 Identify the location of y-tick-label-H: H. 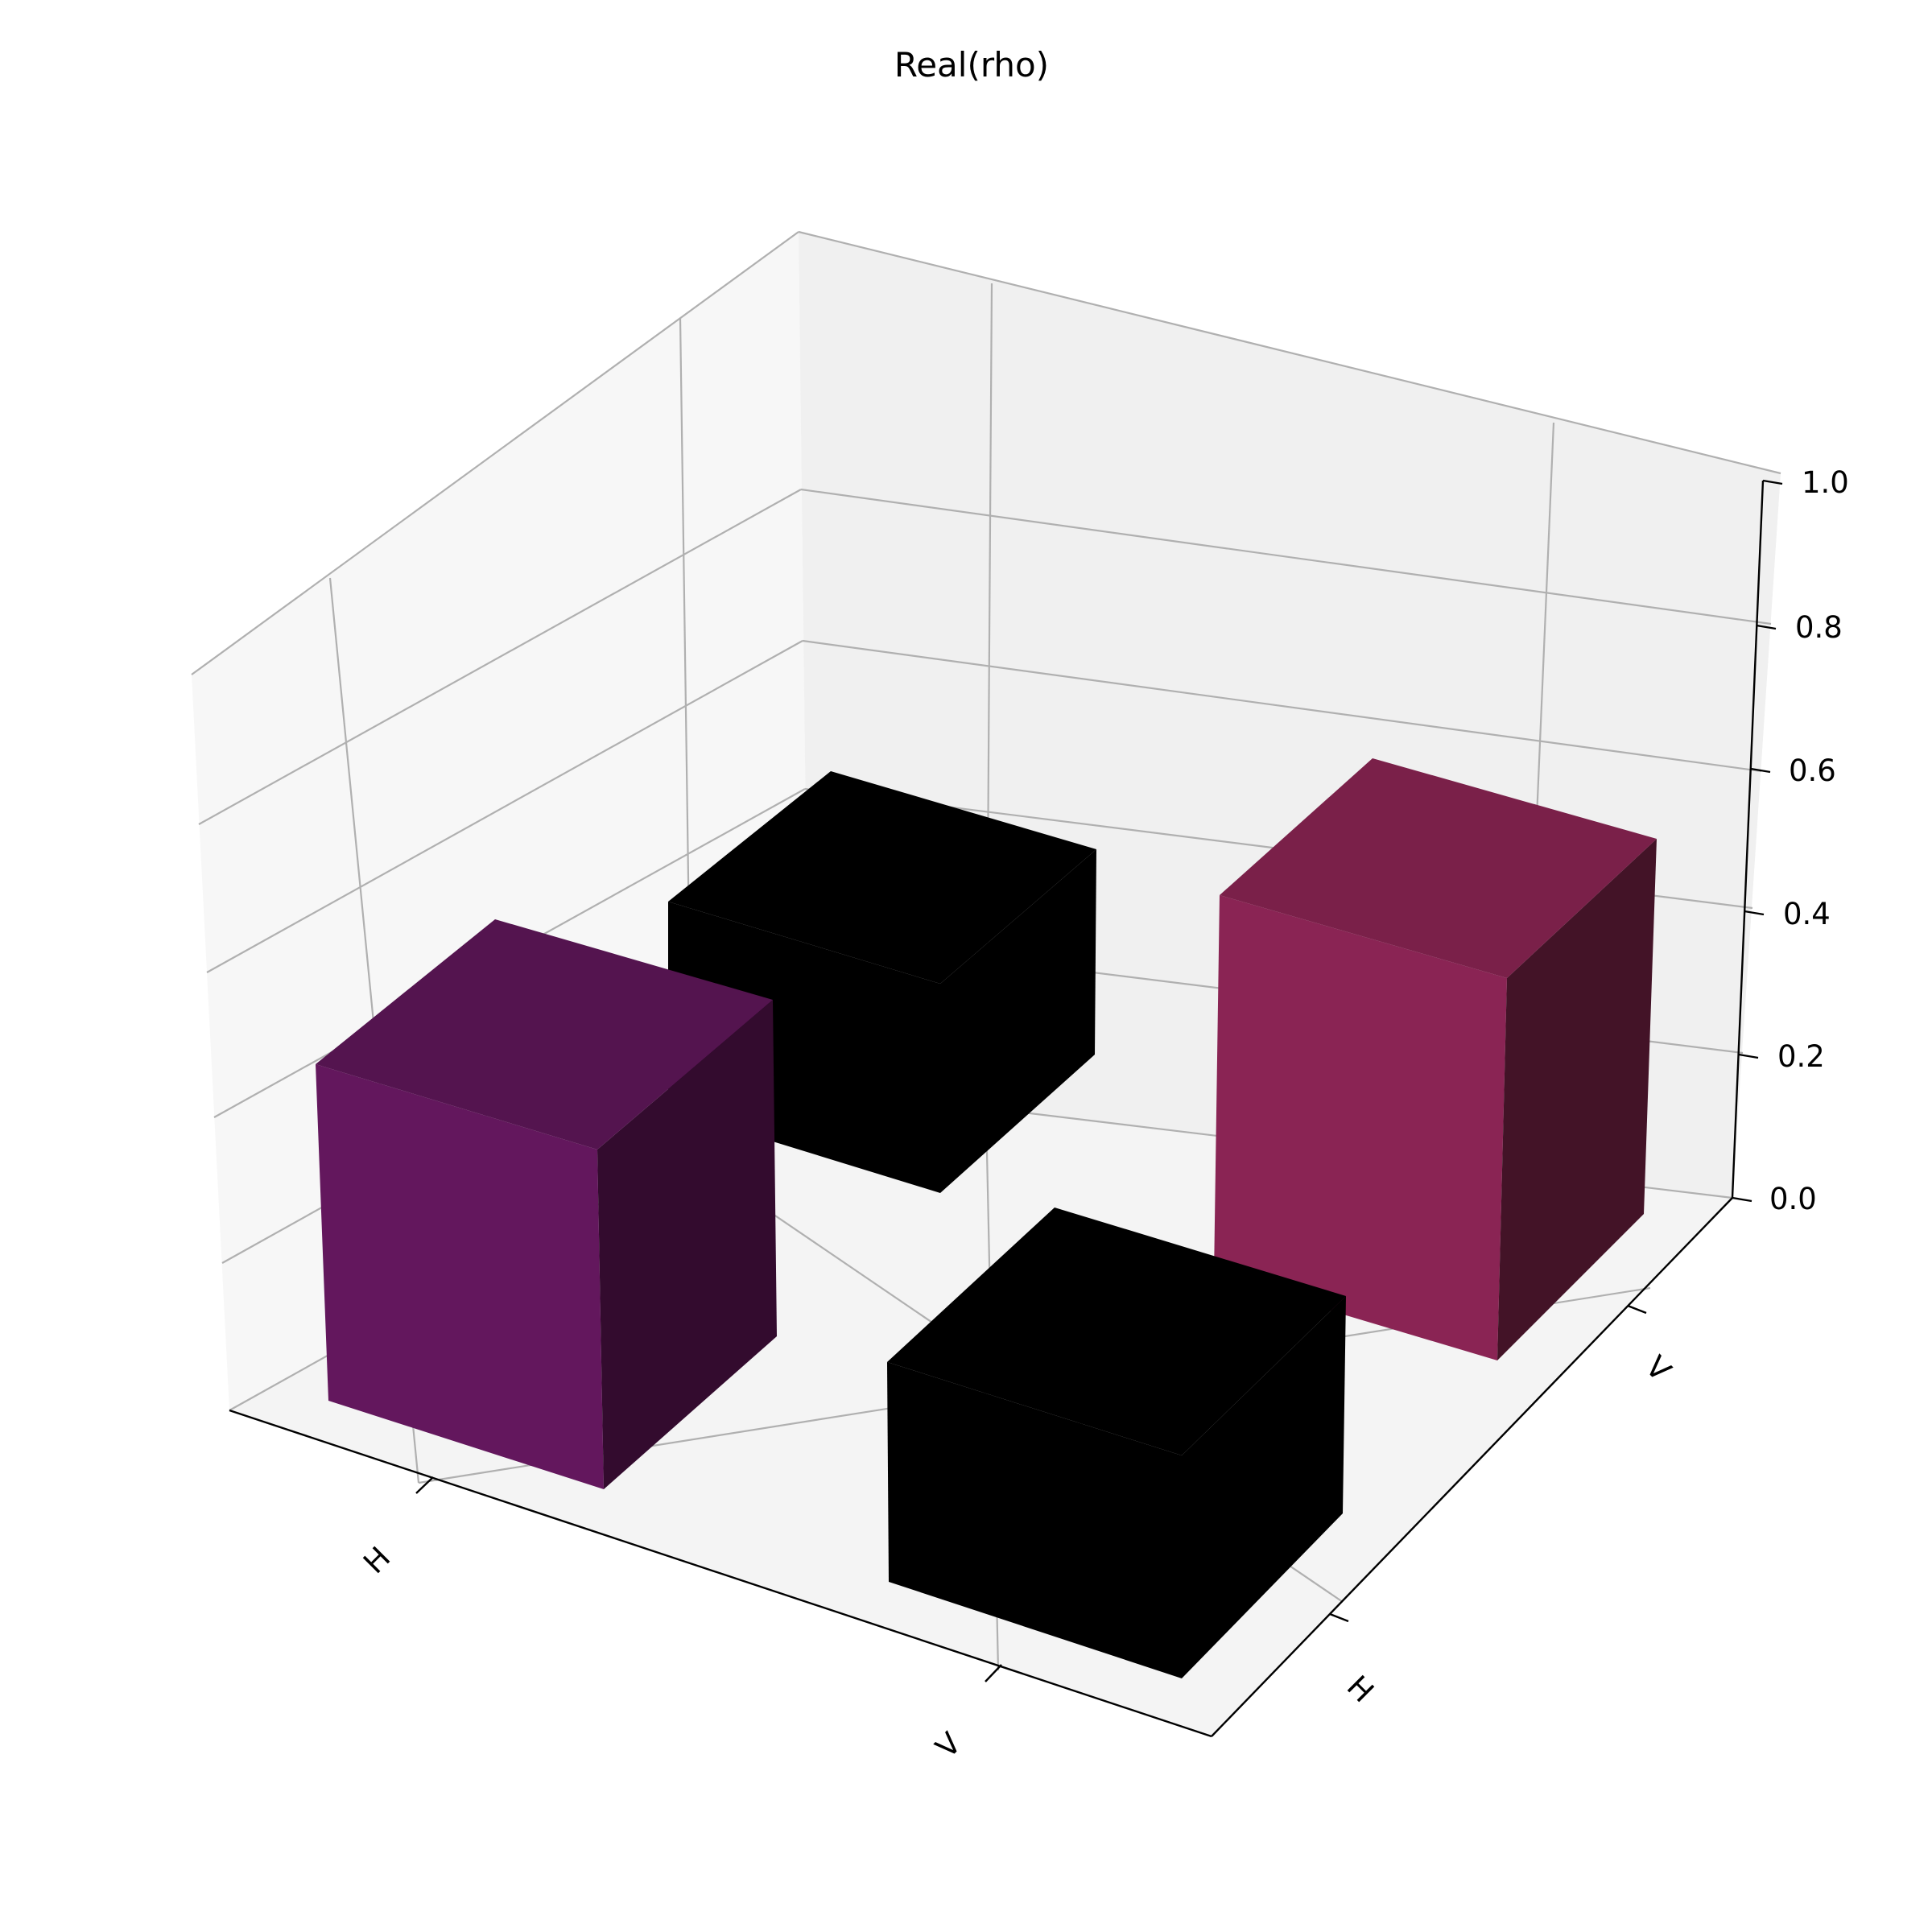
(1360, 1689).